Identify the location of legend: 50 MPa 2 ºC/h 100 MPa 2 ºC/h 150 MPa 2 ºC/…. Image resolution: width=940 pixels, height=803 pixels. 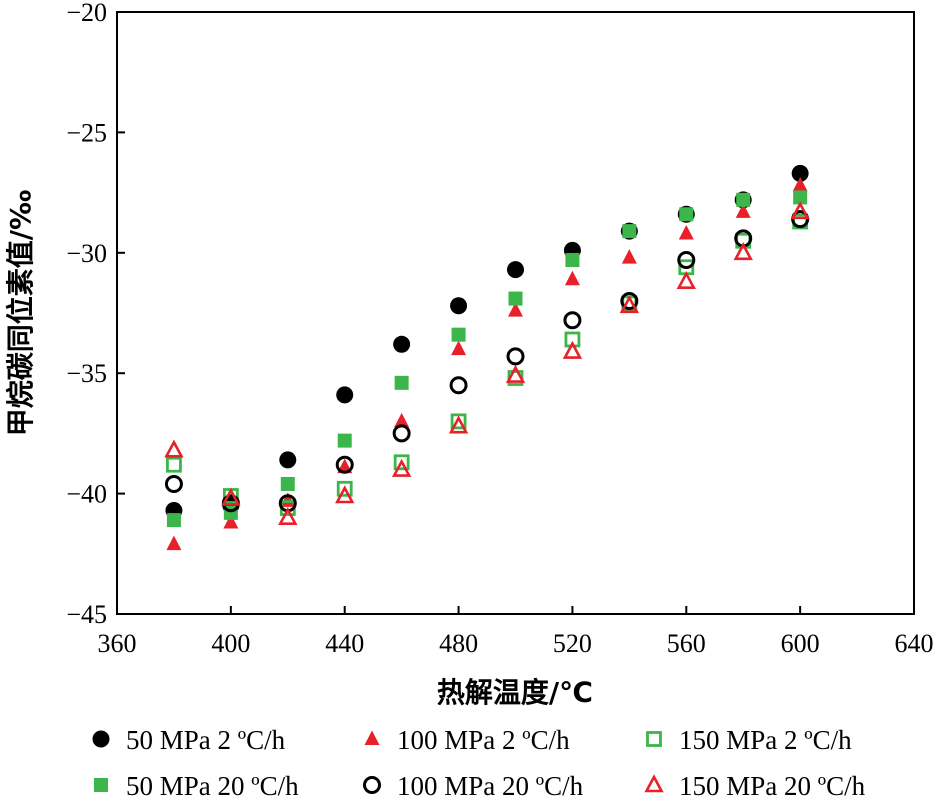
(479, 763).